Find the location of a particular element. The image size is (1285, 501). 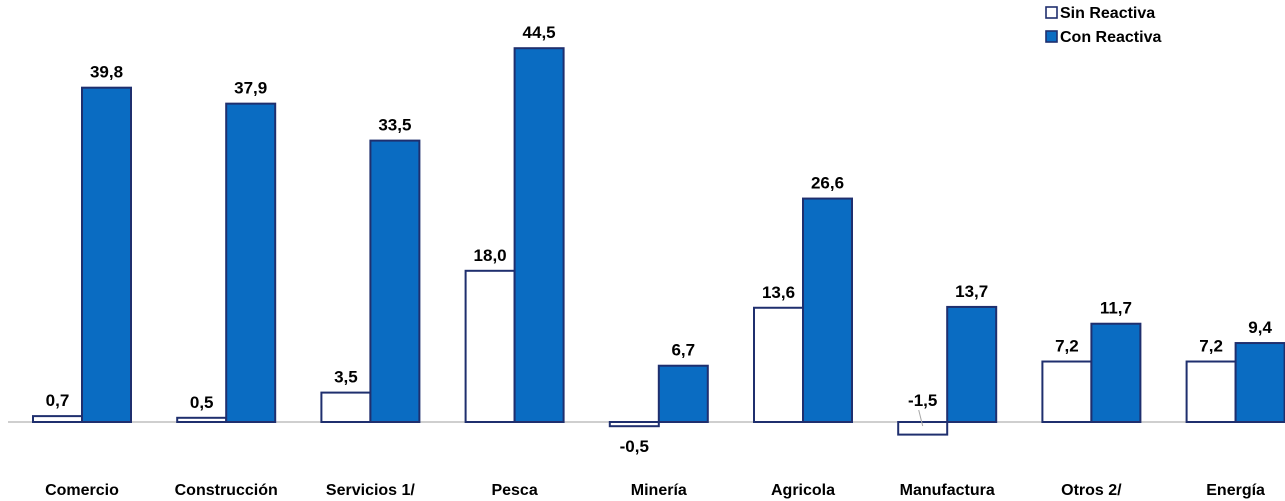

category-label-2: Servicios 1/ is located at coordinates (371, 490).